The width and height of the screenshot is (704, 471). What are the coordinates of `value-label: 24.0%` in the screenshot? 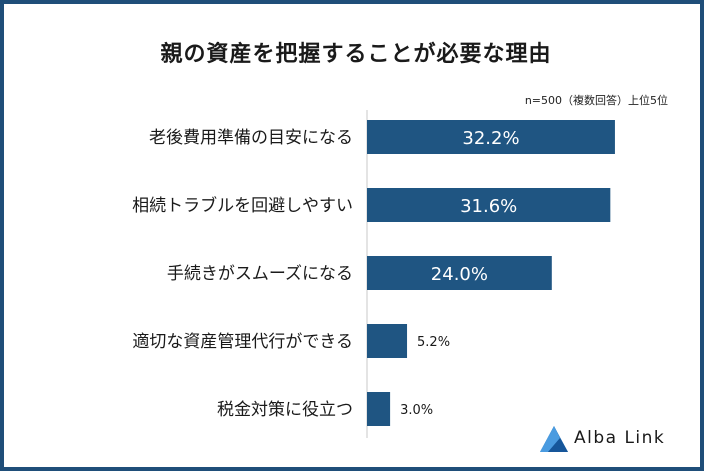 It's located at (459, 274).